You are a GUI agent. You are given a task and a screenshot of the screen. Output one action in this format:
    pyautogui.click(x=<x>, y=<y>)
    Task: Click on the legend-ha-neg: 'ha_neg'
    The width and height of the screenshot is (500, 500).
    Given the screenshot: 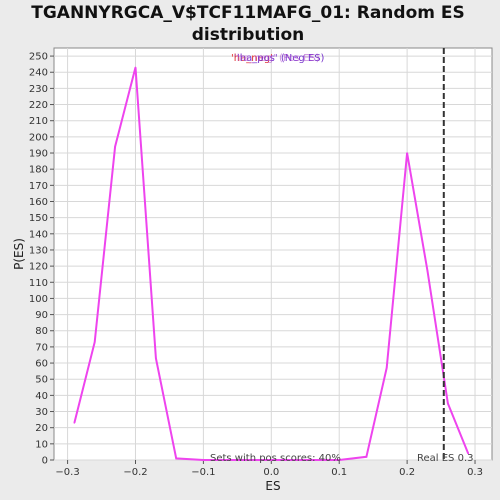 What is the action you would take?
    pyautogui.click(x=252, y=58)
    